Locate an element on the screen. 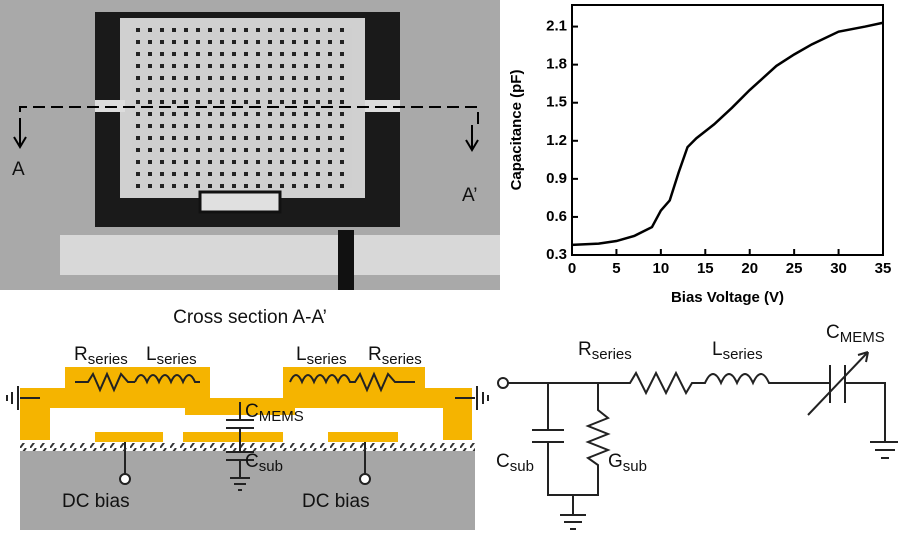  x-tick-label: 30 is located at coordinates (838, 268).